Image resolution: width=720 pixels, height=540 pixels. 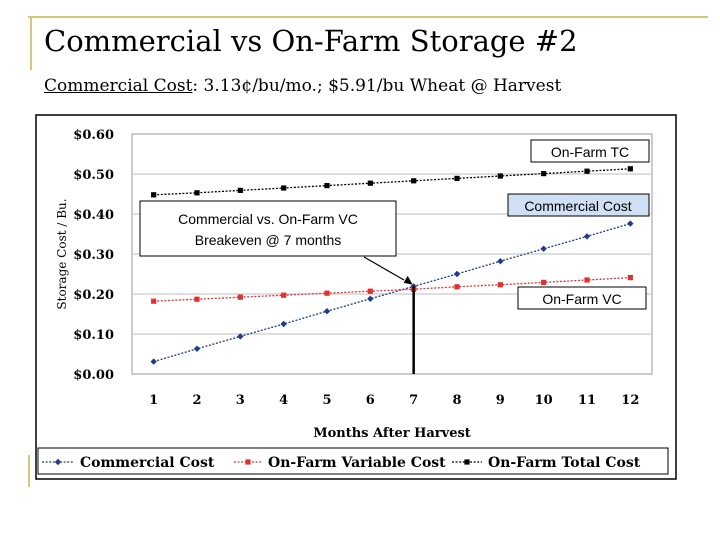 What do you see at coordinates (311, 41) in the screenshot?
I see `slide-title: Commercial vs On-Farm Storage #2` at bounding box center [311, 41].